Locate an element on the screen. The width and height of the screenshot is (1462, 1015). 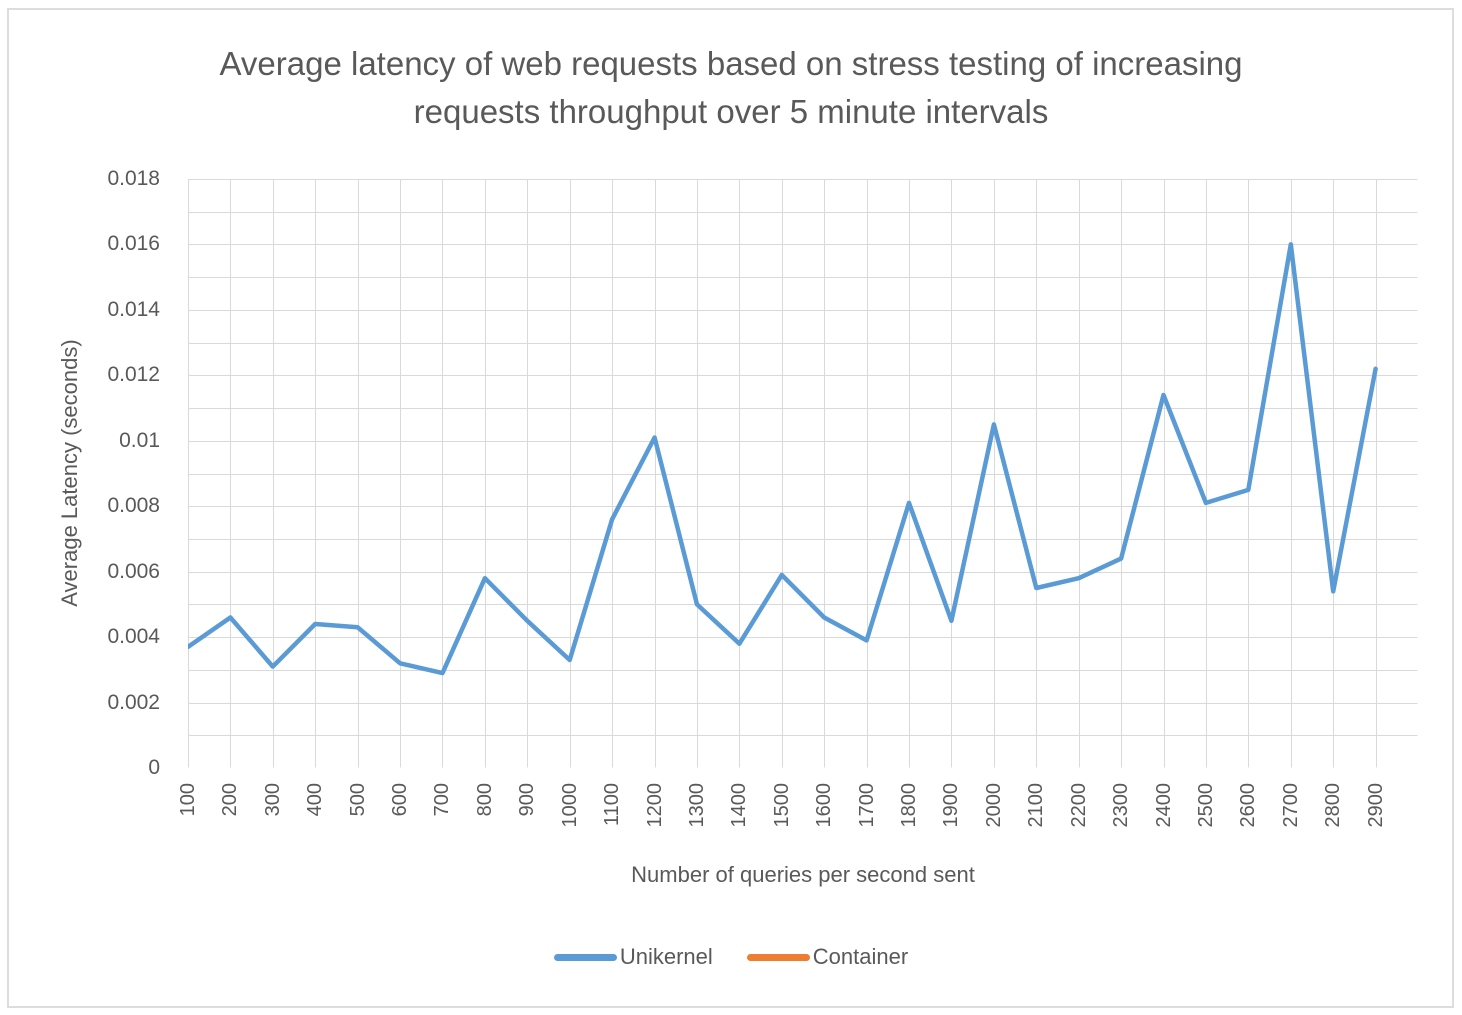
x-tick-label: 200 is located at coordinates (230, 800).